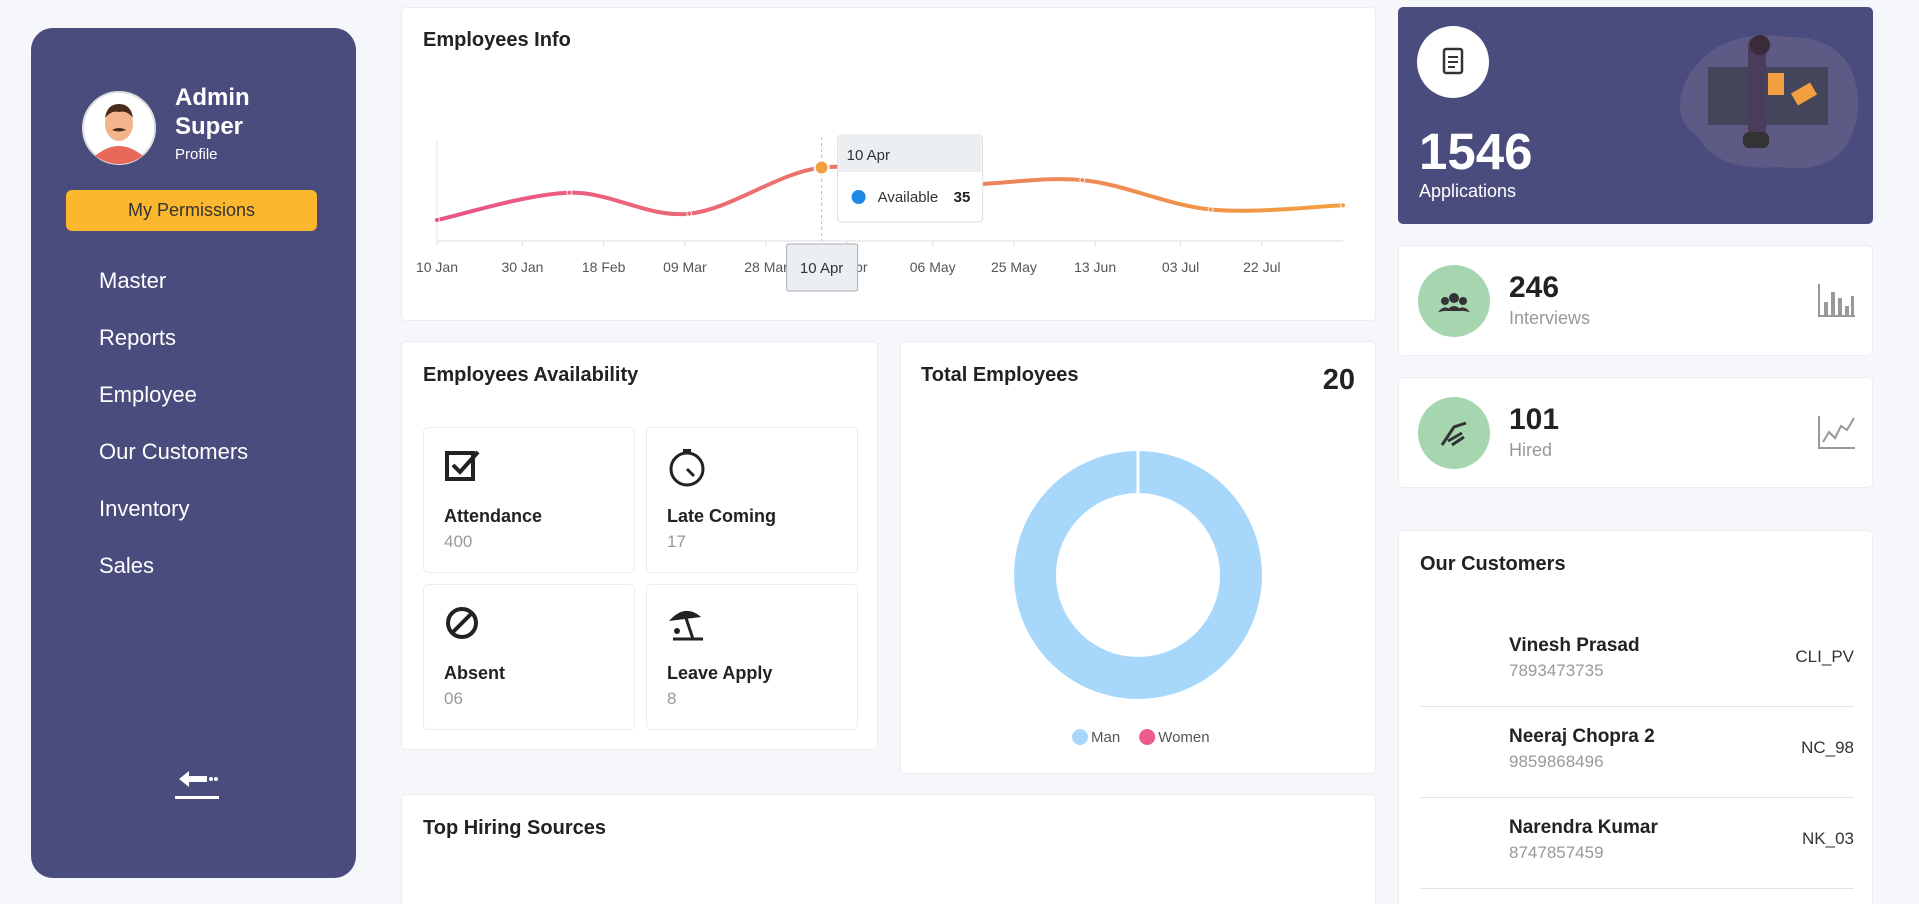  What do you see at coordinates (138, 337) in the screenshot?
I see `menu-label: Reports` at bounding box center [138, 337].